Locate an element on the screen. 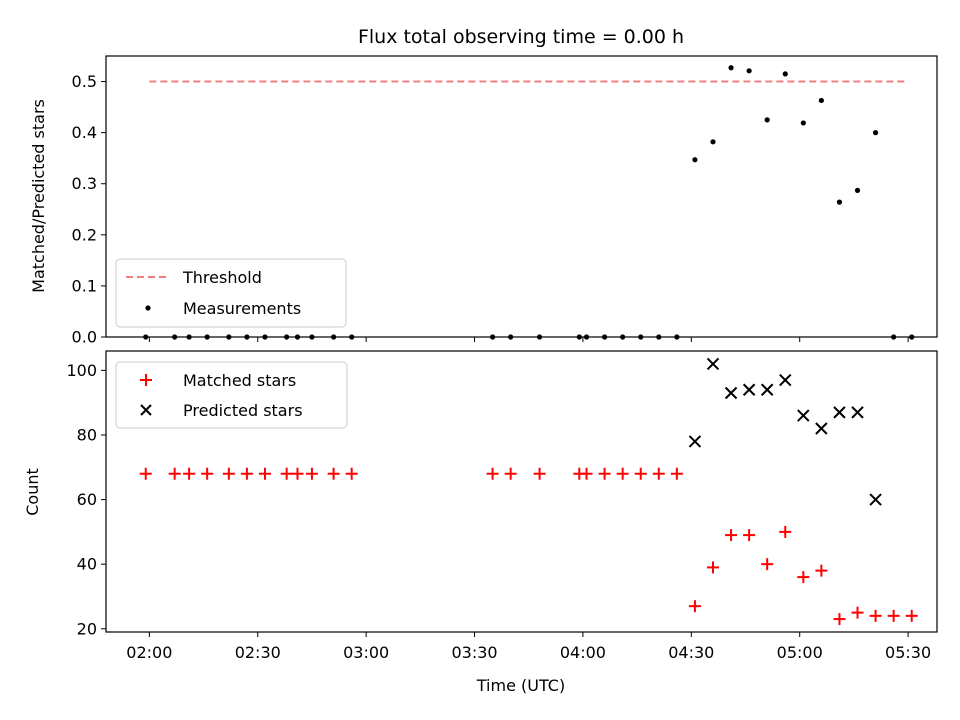 The width and height of the screenshot is (960, 720). bottom-legend: Matched stars Predicted stars is located at coordinates (231, 395).